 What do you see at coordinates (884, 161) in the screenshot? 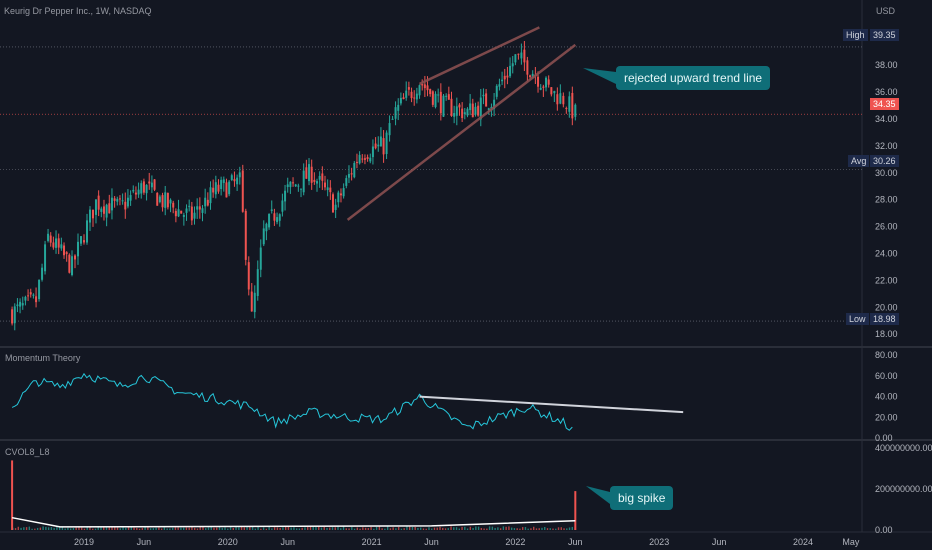
I see `avg-value: 30.26` at bounding box center [884, 161].